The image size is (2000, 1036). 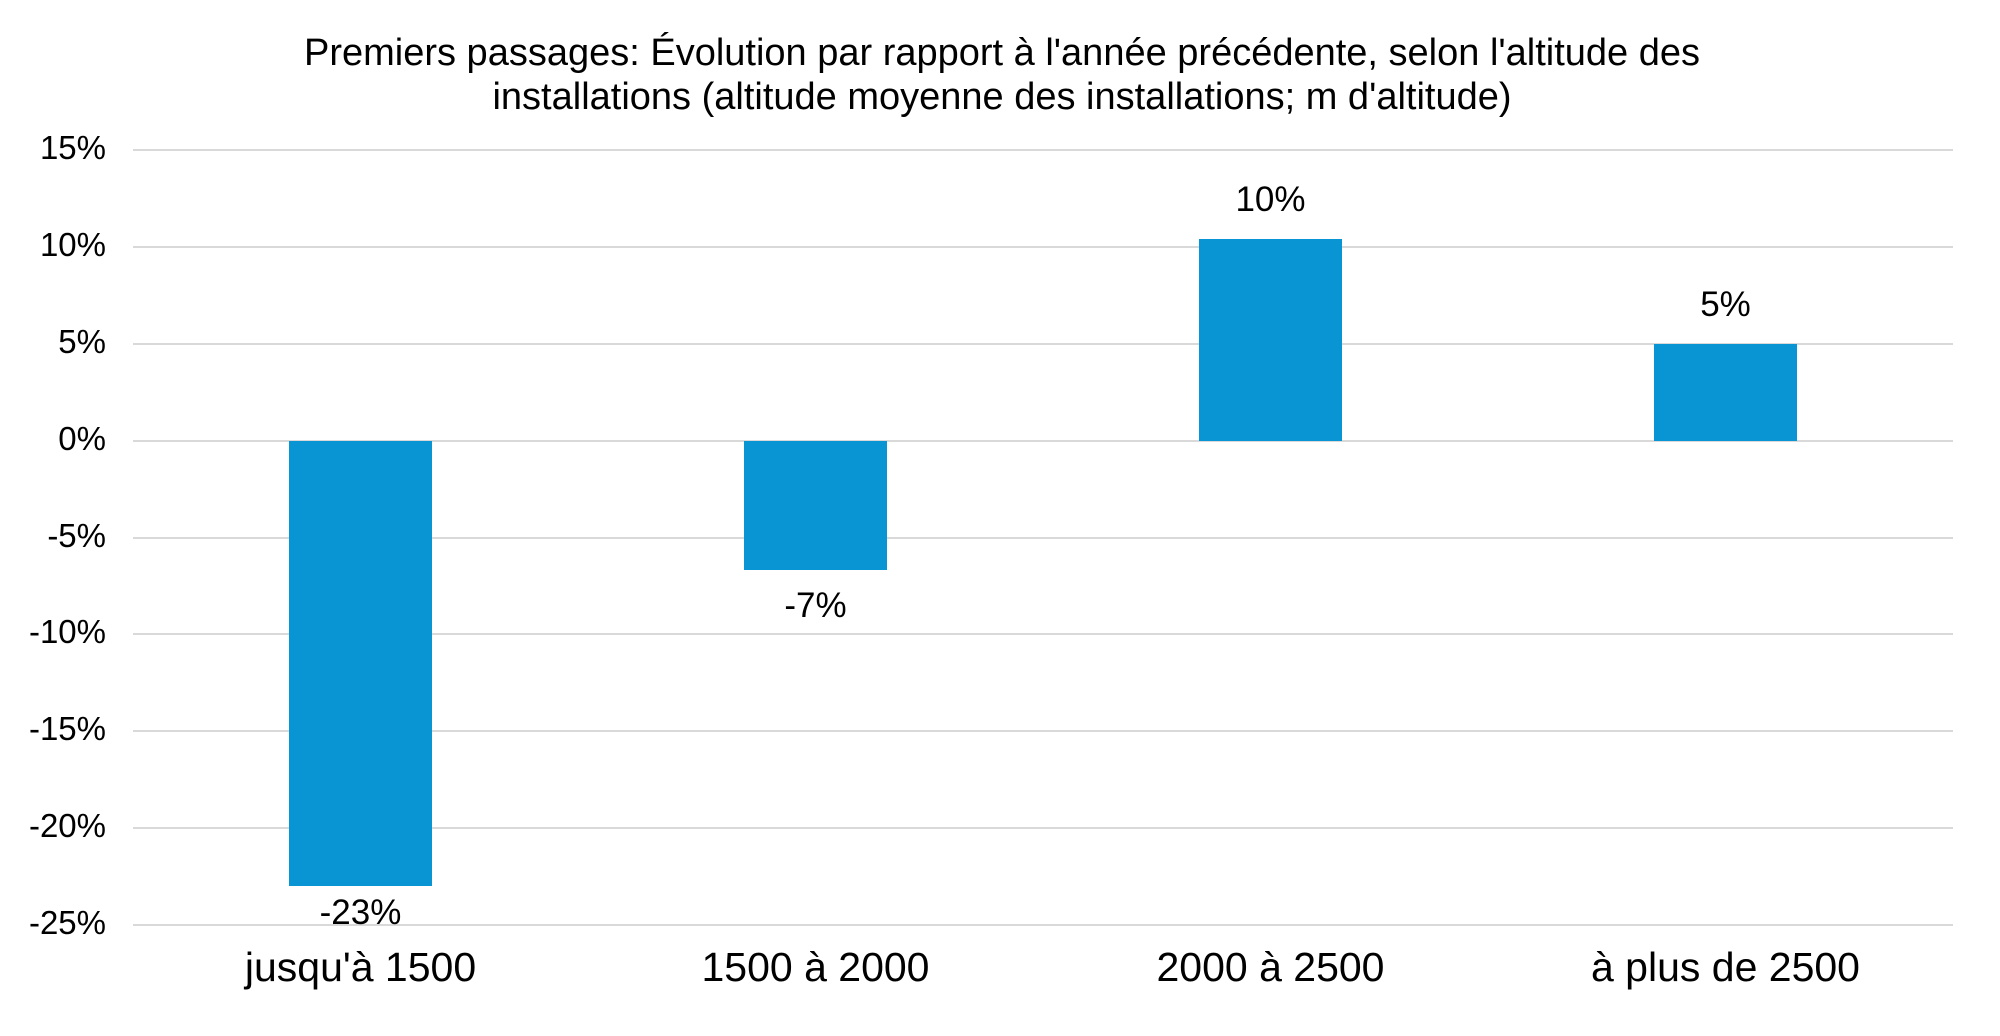 I want to click on y-axis-tick-label: 10%, so click(x=72, y=244).